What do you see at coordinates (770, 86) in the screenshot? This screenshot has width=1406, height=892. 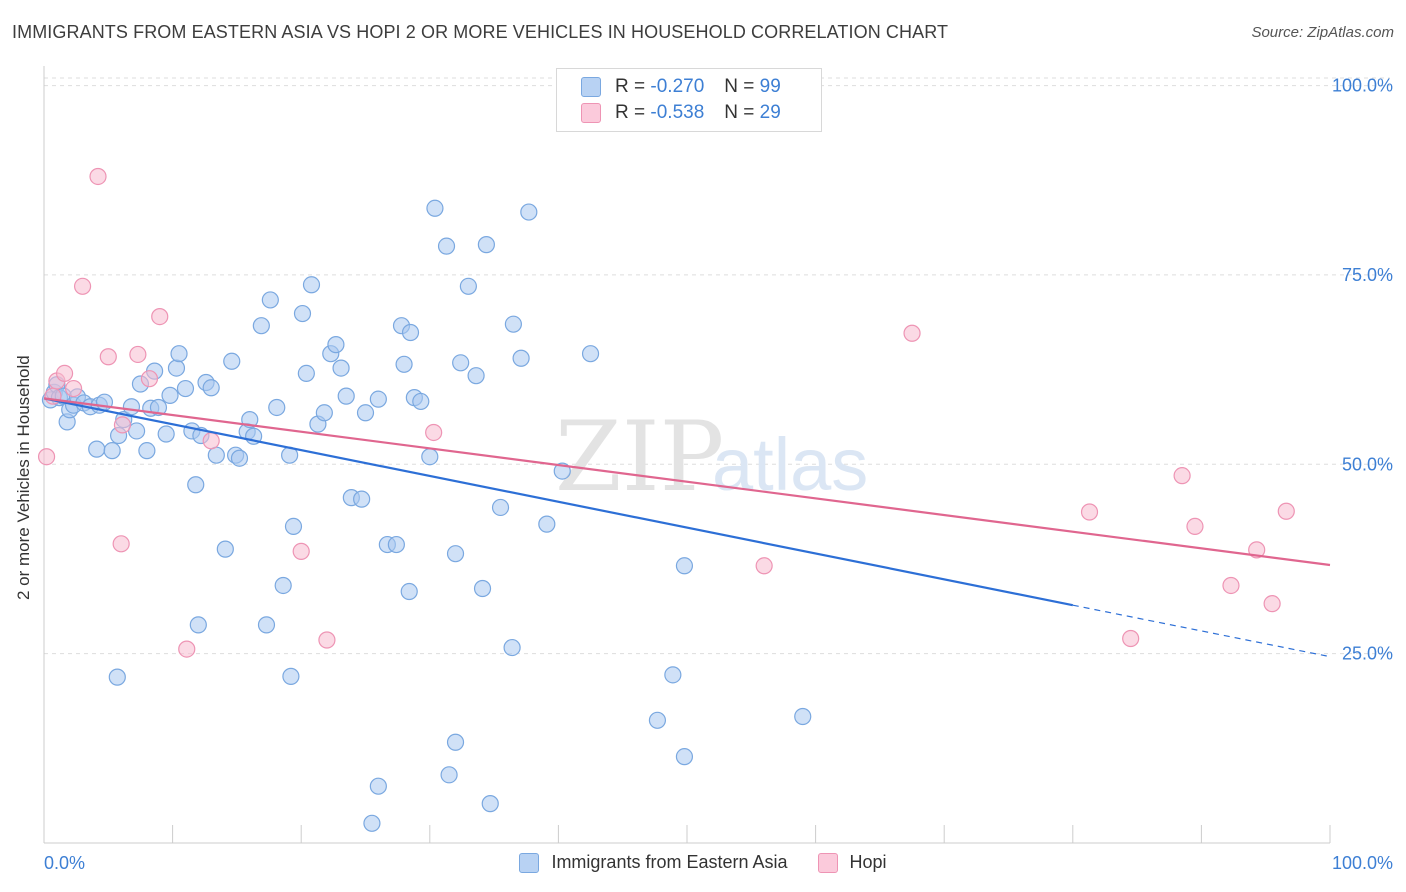 I see `legend-n-value: 99` at bounding box center [770, 86].